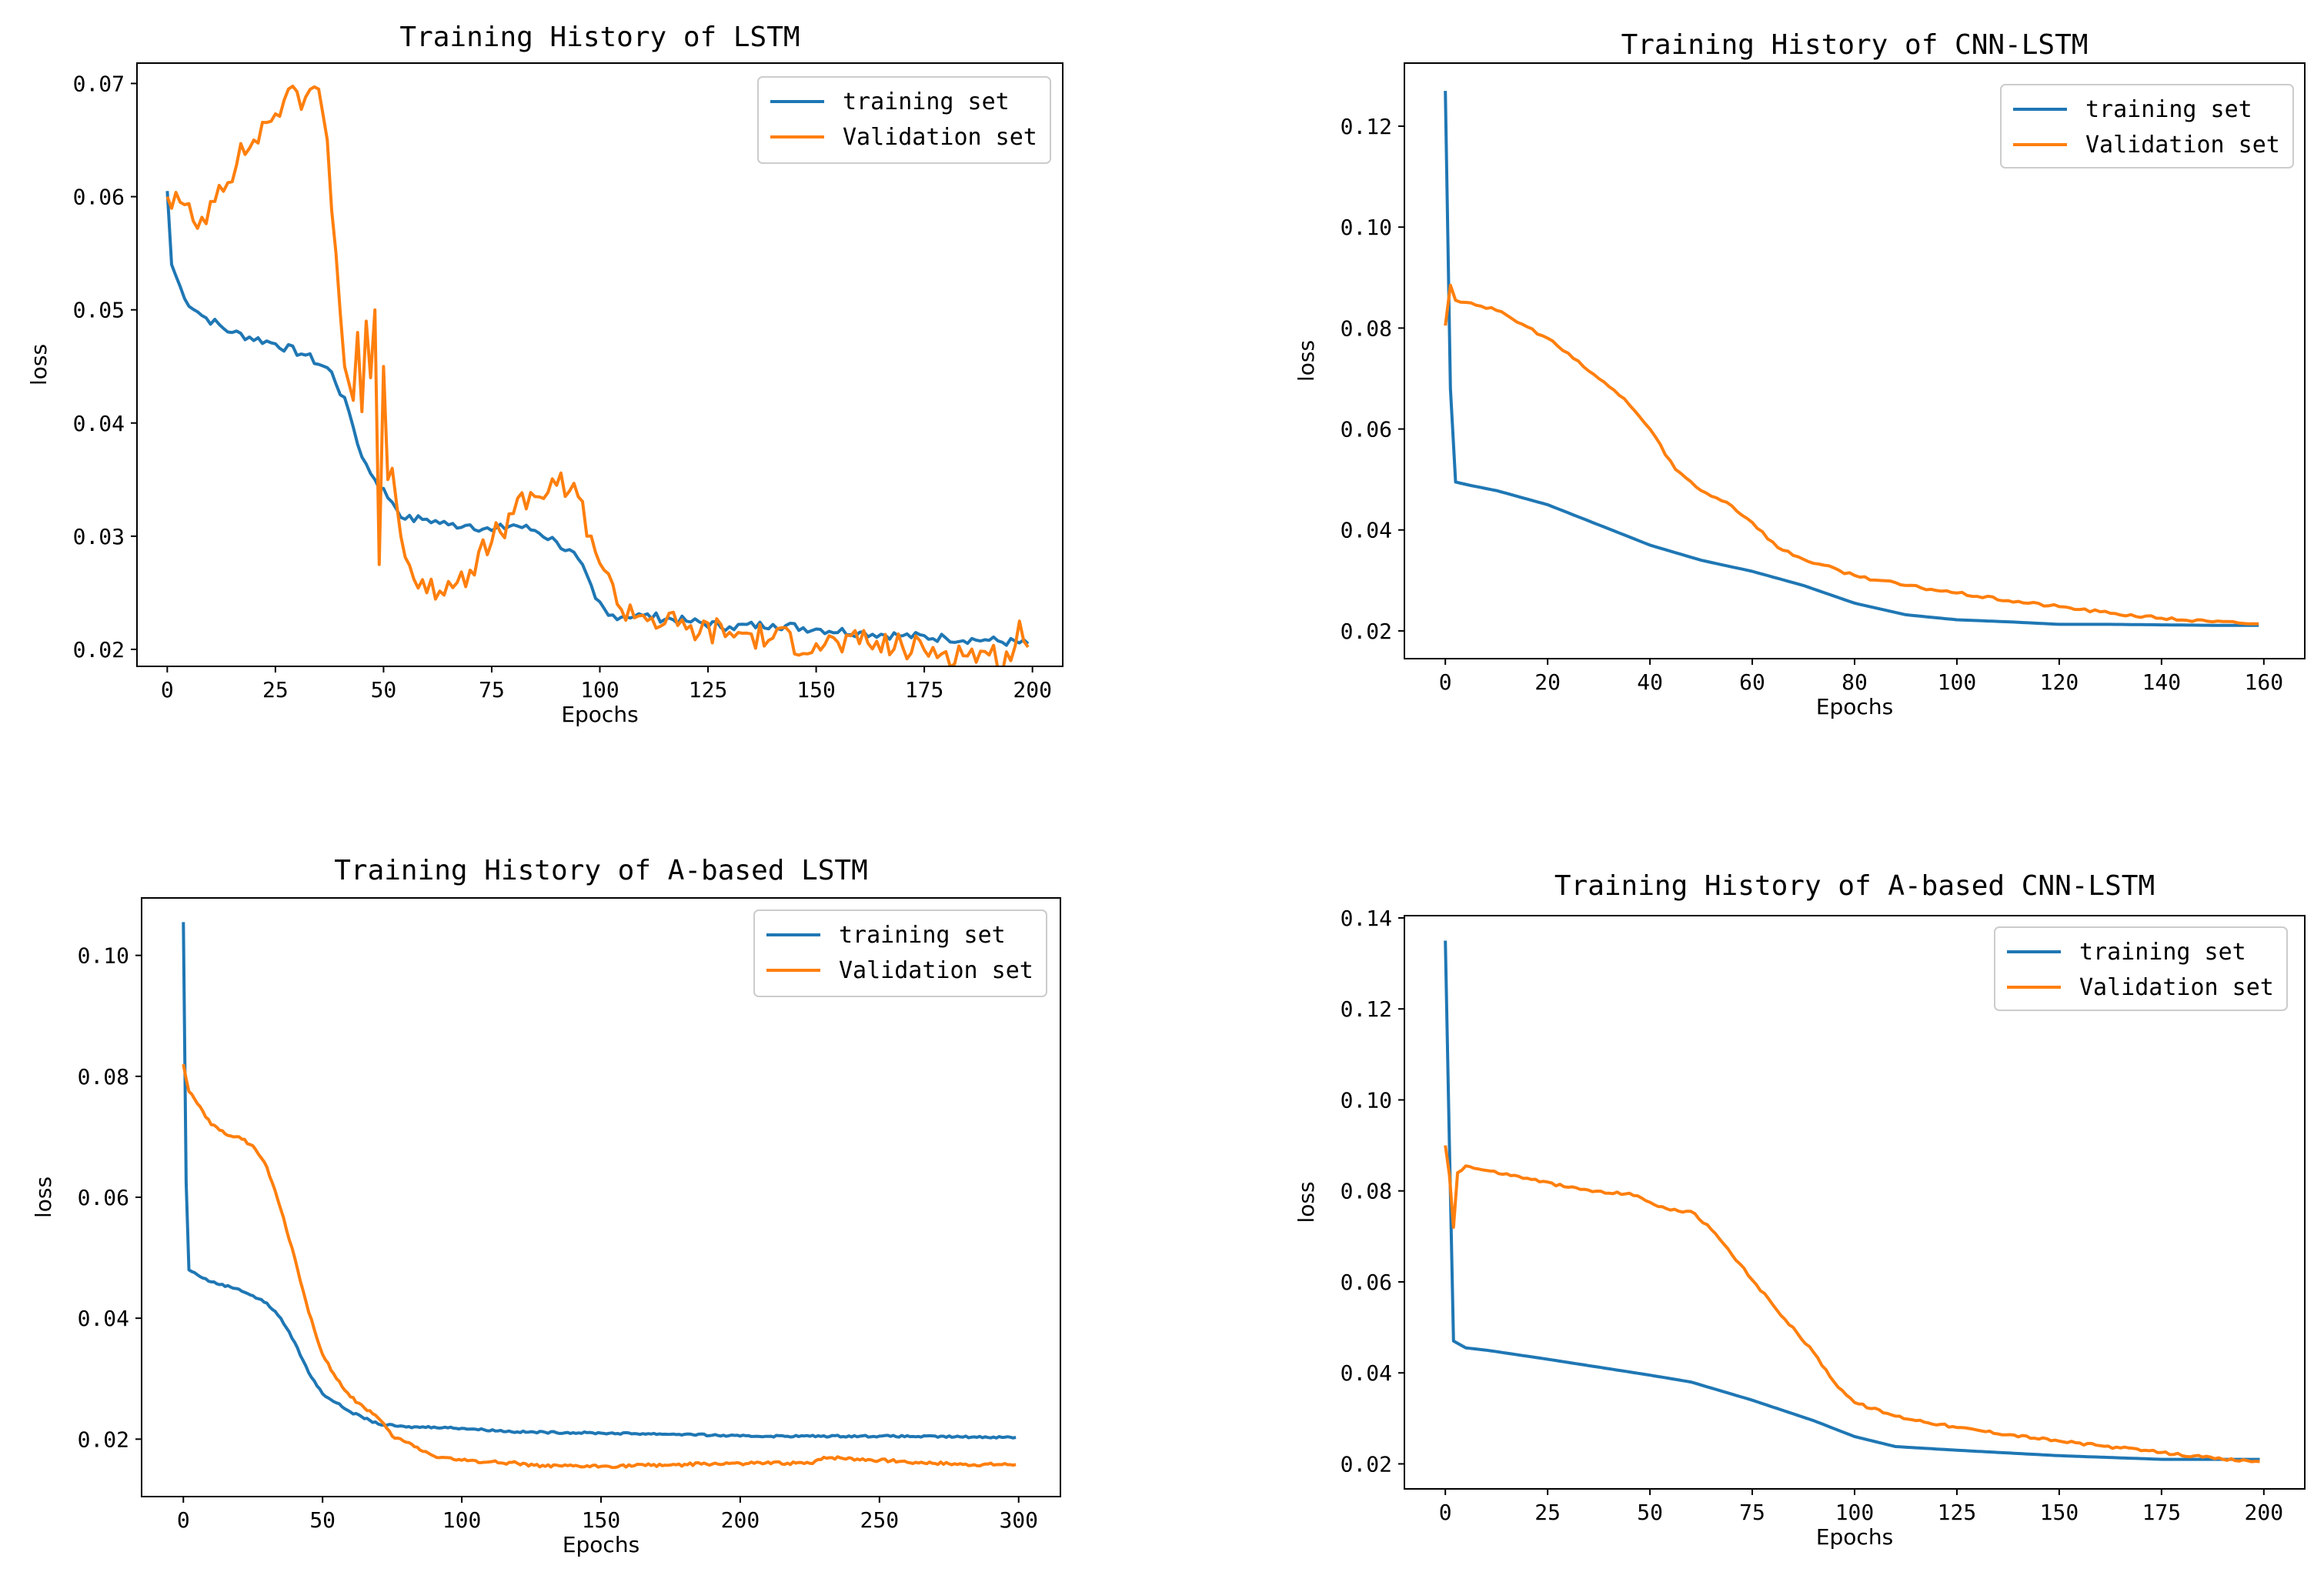  I want to click on x-tick-label: 20, so click(1548, 682).